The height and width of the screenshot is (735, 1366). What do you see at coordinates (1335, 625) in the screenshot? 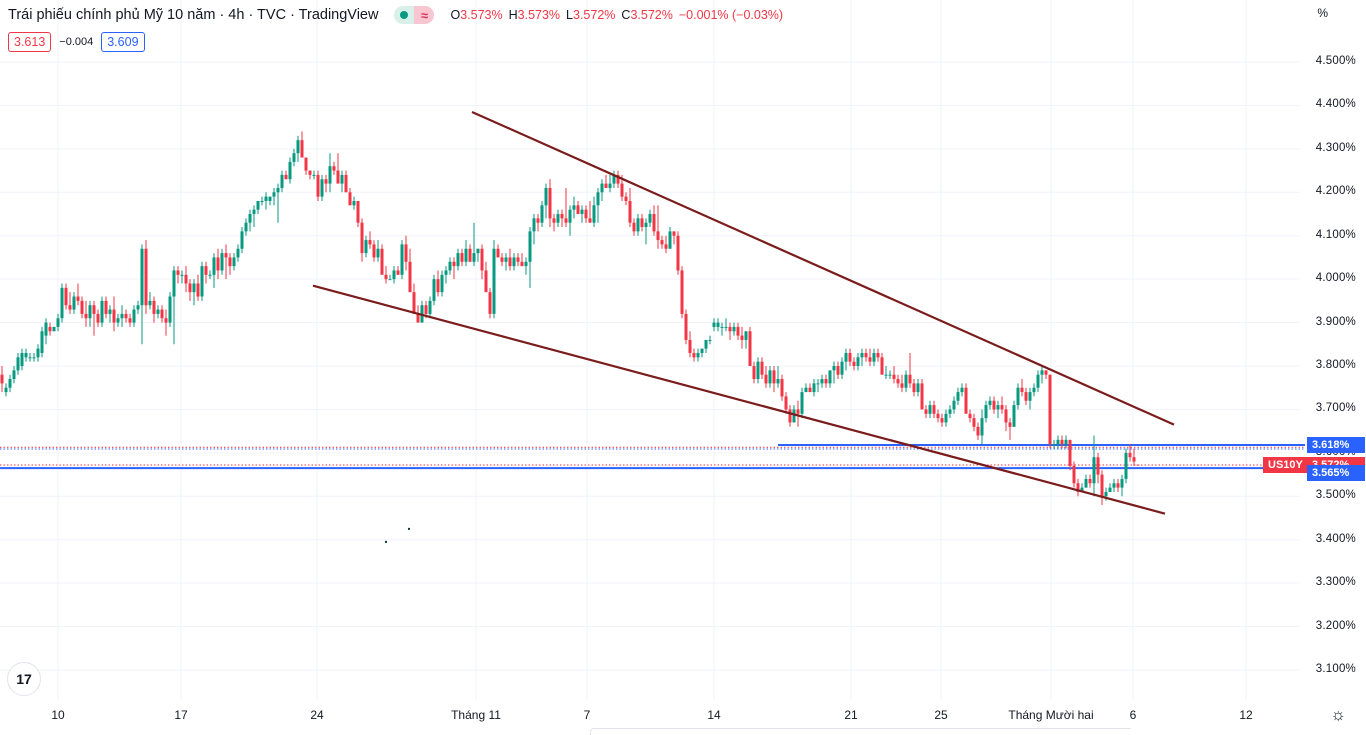
I see `price-axis-label: 3.200%` at bounding box center [1335, 625].